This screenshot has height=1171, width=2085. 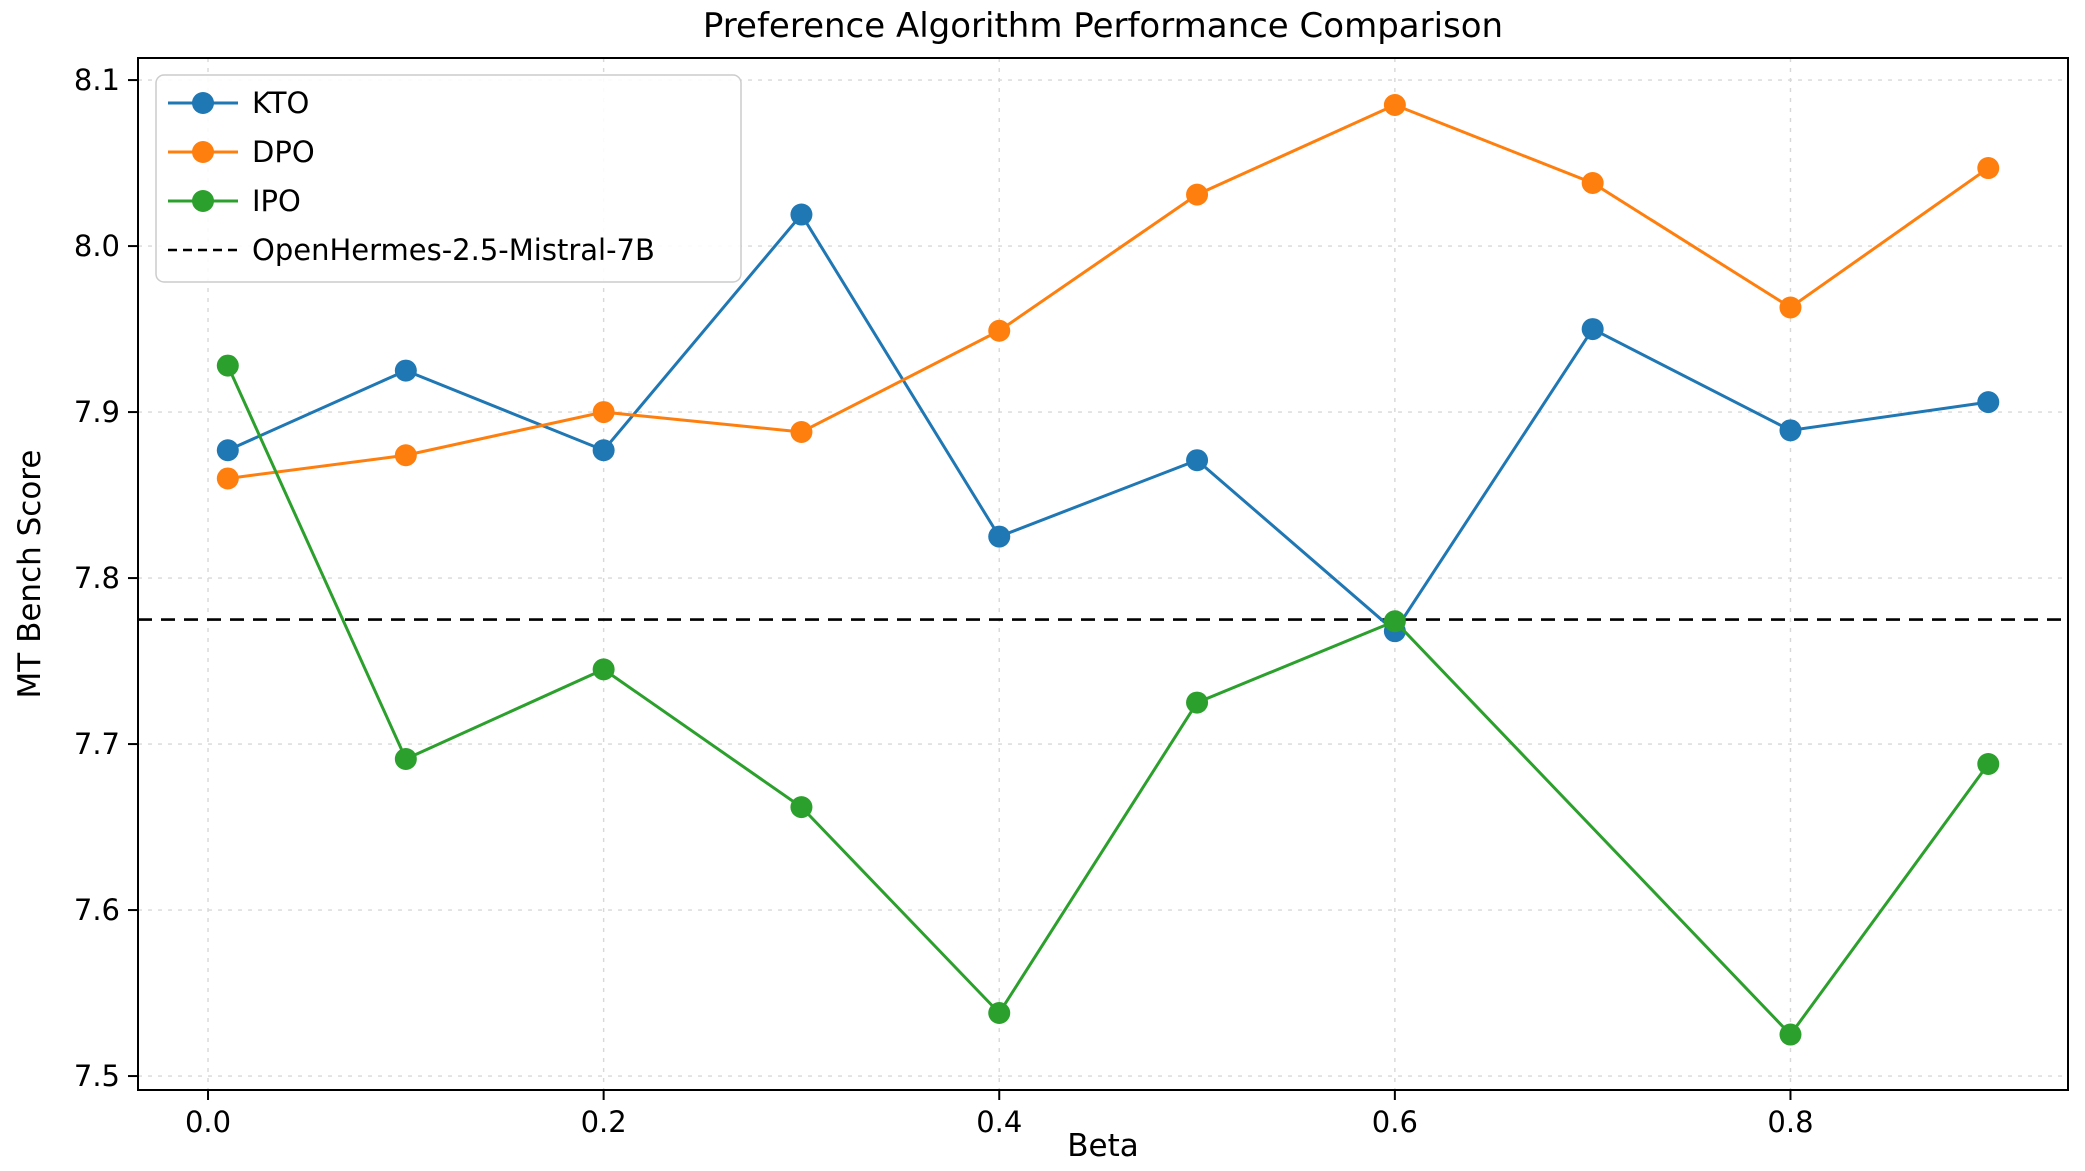 I want to click on x-tick-label: 0.6, so click(x=1395, y=1122).